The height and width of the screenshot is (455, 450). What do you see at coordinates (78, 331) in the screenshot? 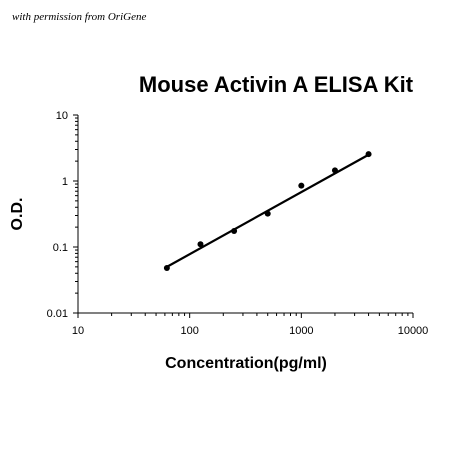
I see `x-tick-label: 10` at bounding box center [78, 331].